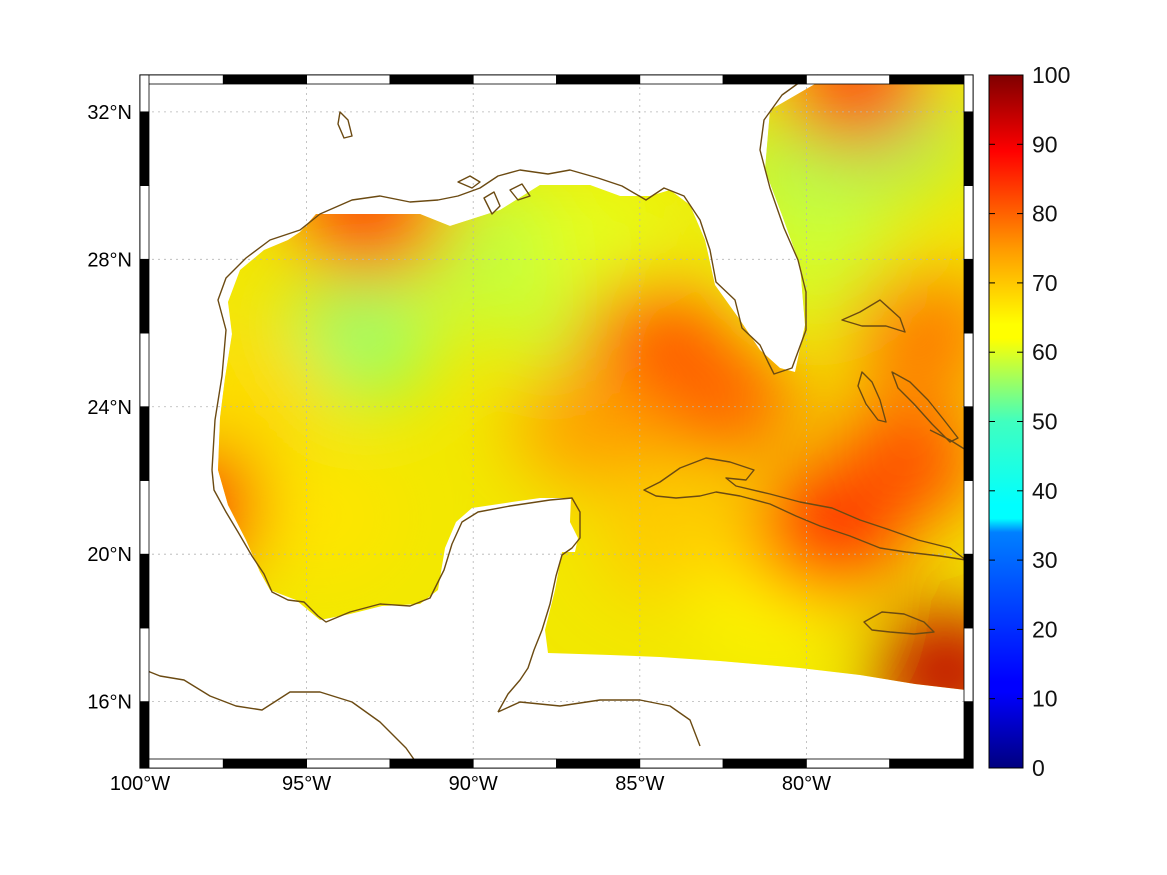  What do you see at coordinates (639, 784) in the screenshot?
I see `x-tick-label: 85°W` at bounding box center [639, 784].